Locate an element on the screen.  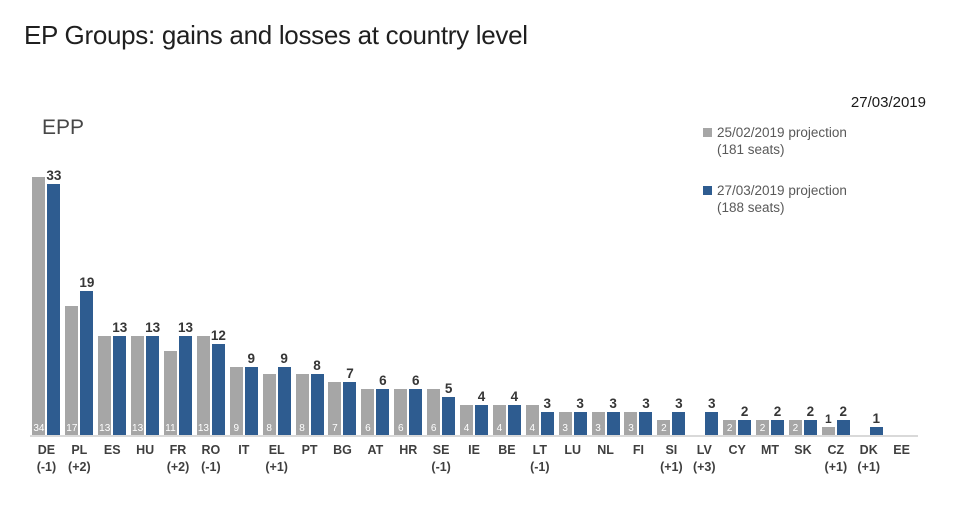
country-code-SI: SI is located at coordinates (671, 450).